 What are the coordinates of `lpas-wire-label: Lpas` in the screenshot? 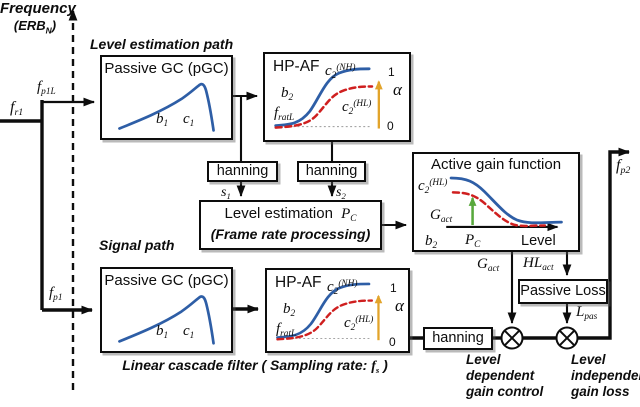 It's located at (587, 313).